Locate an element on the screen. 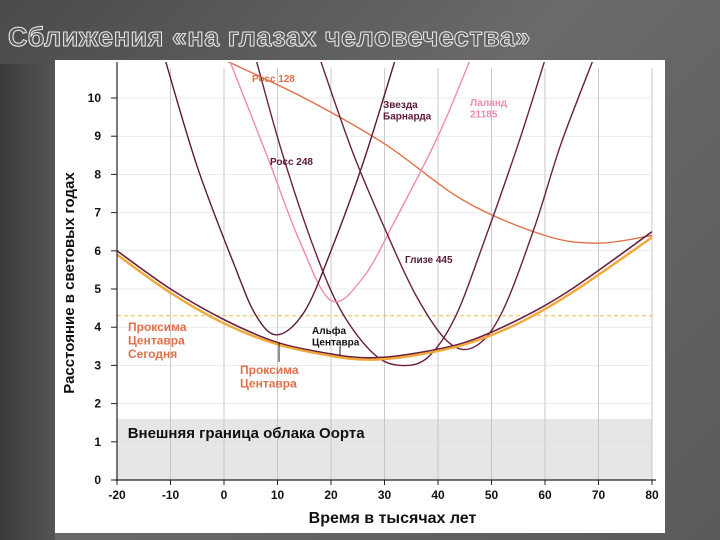 Image resolution: width=720 pixels, height=540 pixels. x-tick-label: 0 is located at coordinates (224, 495).